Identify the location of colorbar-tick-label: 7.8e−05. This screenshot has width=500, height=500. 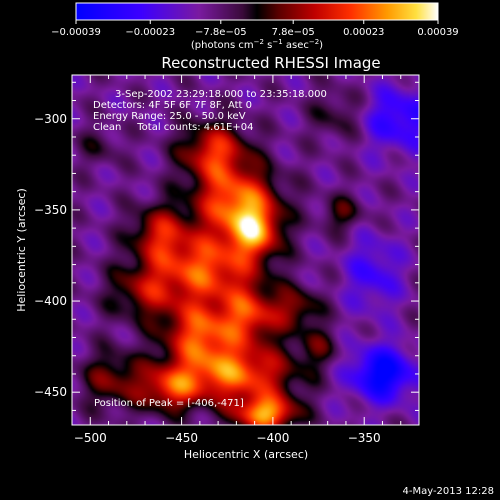
(293, 32).